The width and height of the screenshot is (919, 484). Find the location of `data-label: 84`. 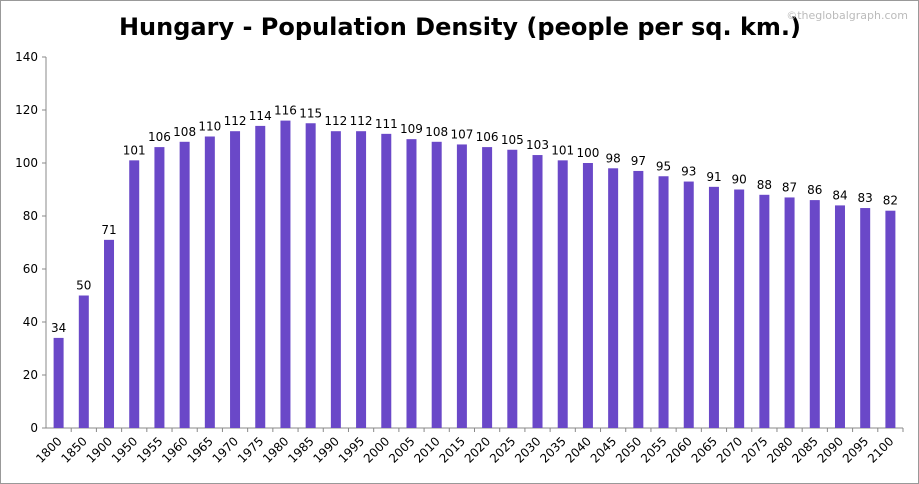

data-label: 84 is located at coordinates (839, 195).